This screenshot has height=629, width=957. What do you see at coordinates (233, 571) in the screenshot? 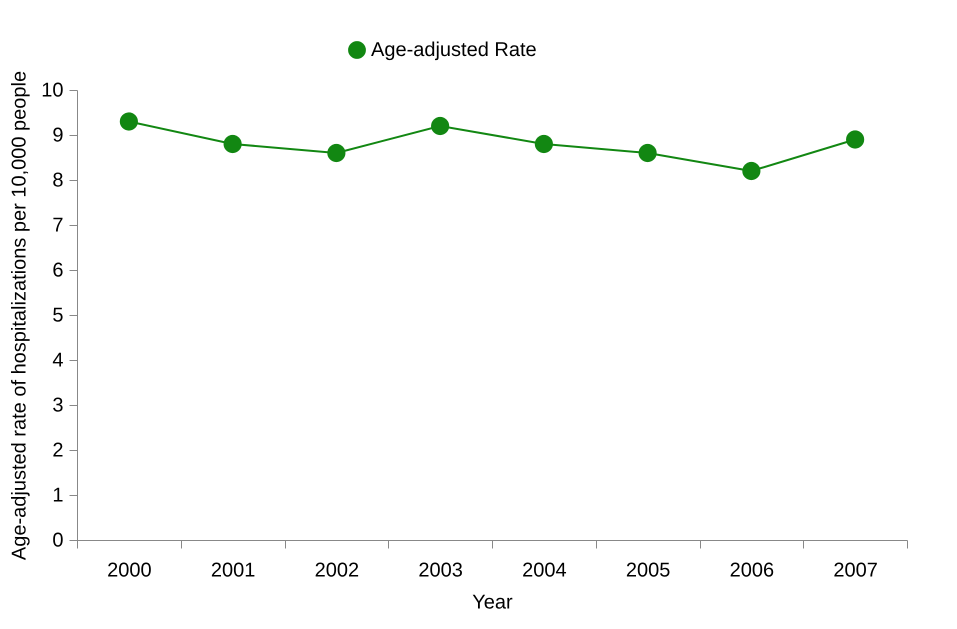
I see `x-tick-label: 2001` at bounding box center [233, 571].